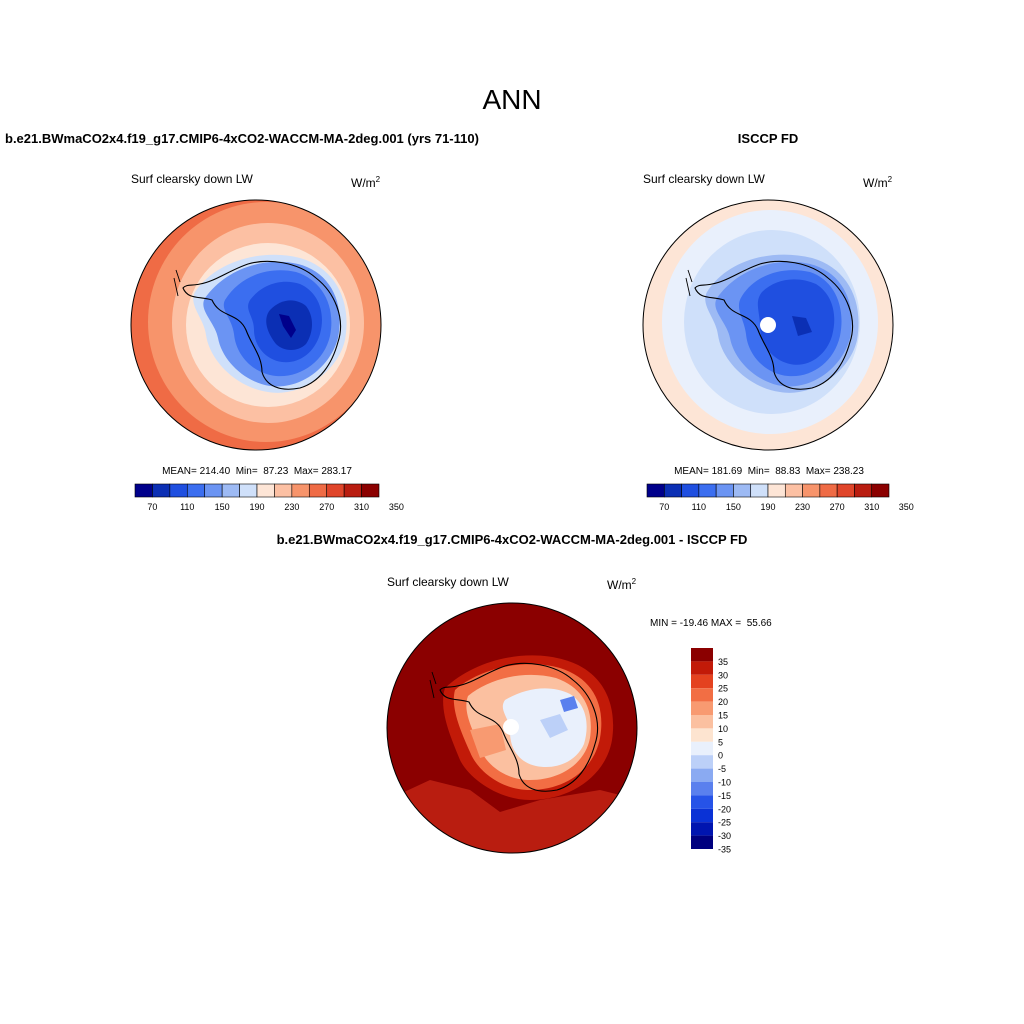 The width and height of the screenshot is (1024, 1024). What do you see at coordinates (724, 809) in the screenshot?
I see `panel3-colorbar-tick-label: -20` at bounding box center [724, 809].